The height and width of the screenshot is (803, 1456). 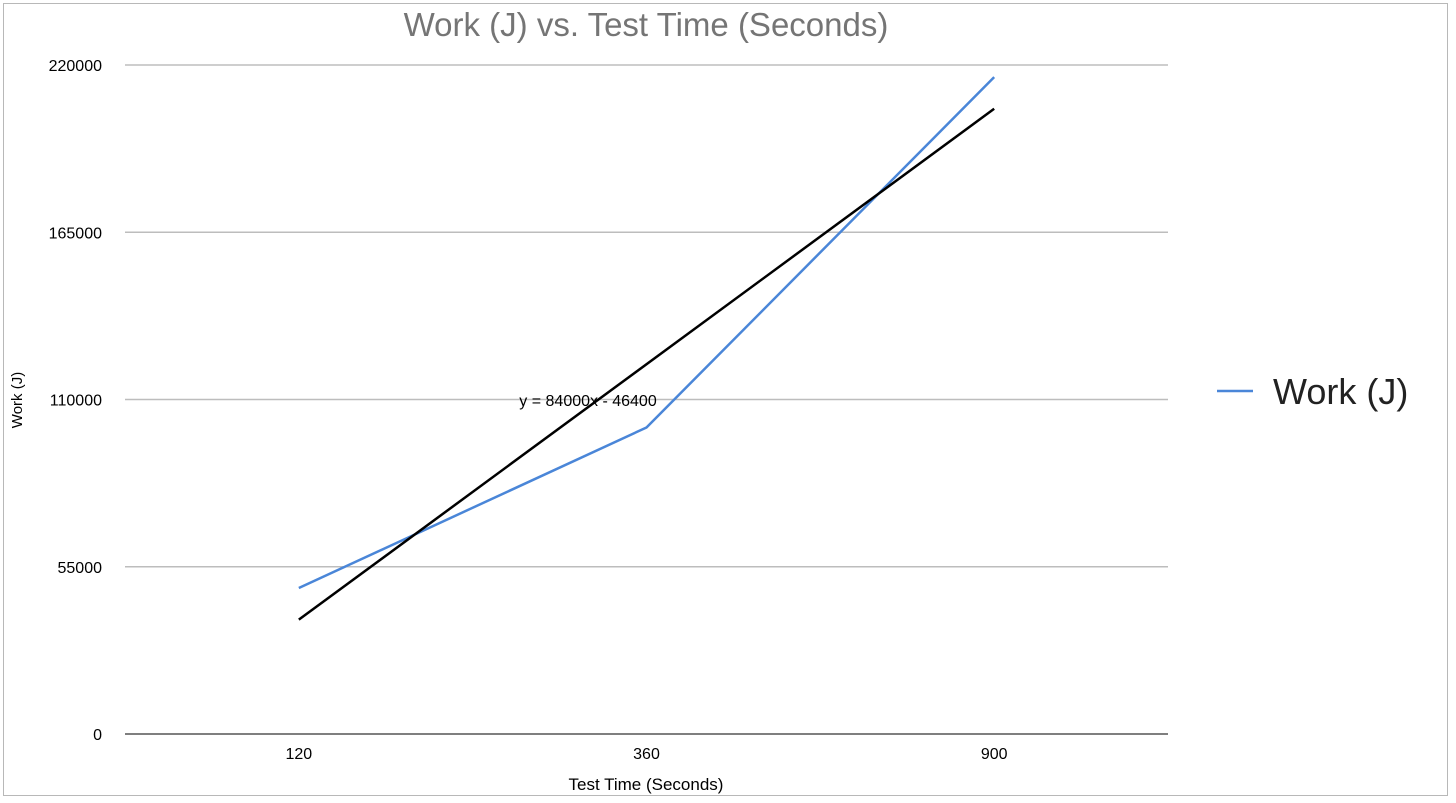 I want to click on legend-label: Work (J), so click(x=1340, y=391).